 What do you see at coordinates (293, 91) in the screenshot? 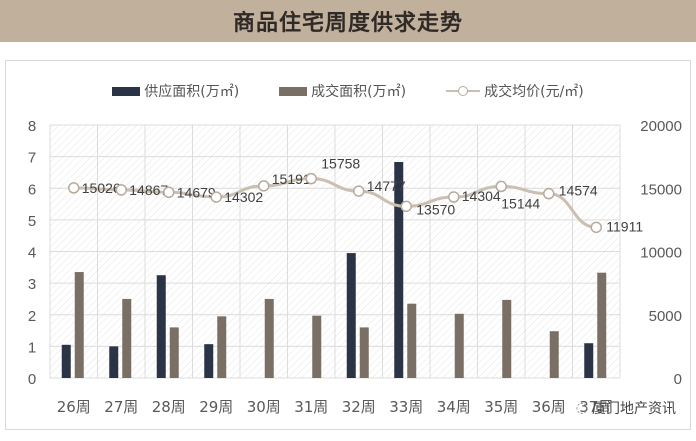
I see `deal-swatch-icon` at bounding box center [293, 91].